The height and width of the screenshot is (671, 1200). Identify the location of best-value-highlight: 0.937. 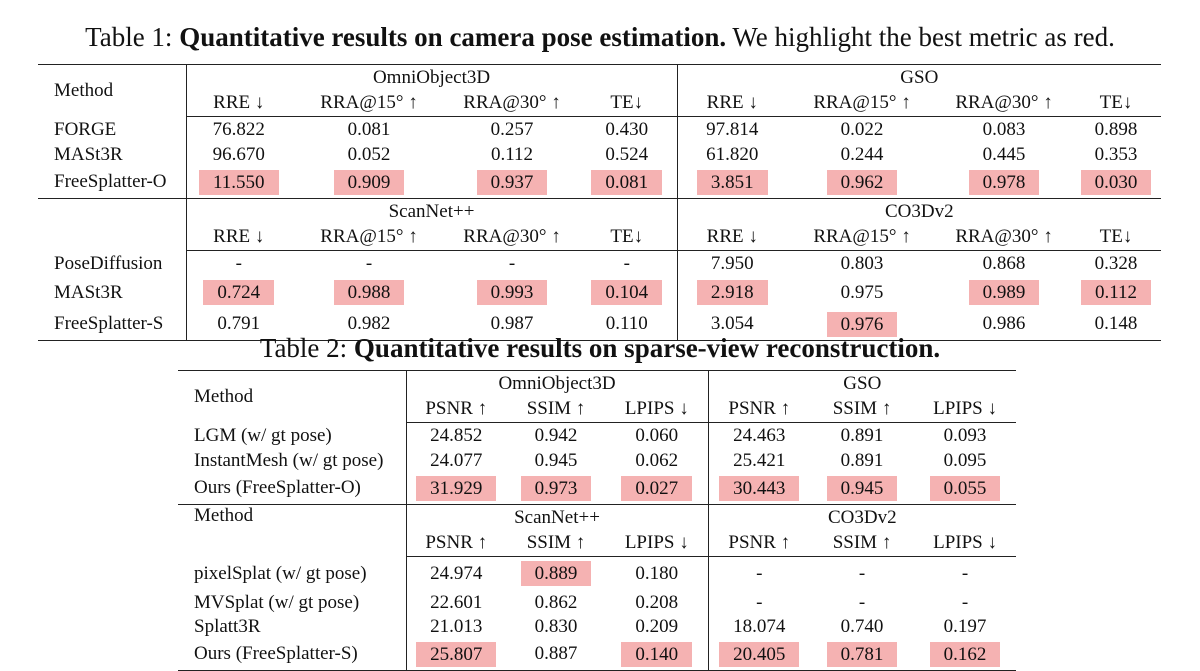
(512, 182).